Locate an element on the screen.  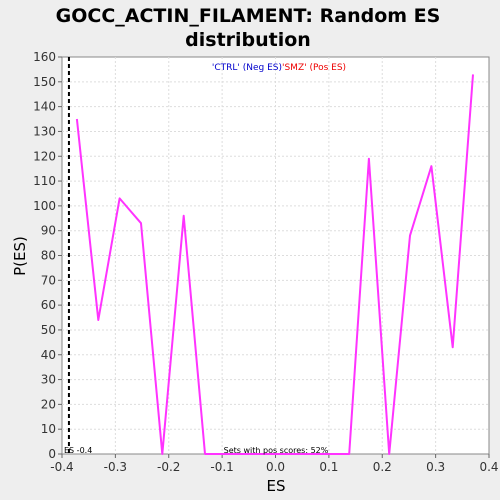
y-tick-label: 80 is located at coordinates (48, 256).